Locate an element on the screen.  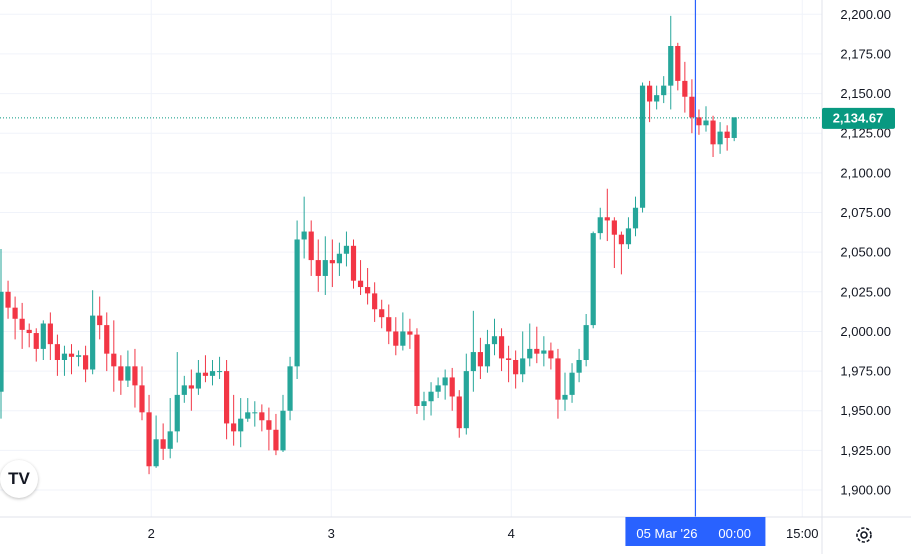
y-tick-label: 1,950.00 is located at coordinates (865, 410).